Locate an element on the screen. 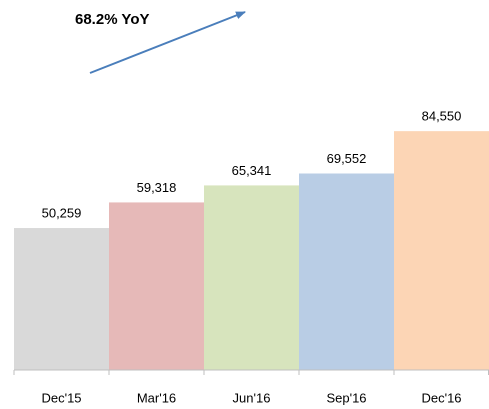  value-label: 69,552 is located at coordinates (347, 158).